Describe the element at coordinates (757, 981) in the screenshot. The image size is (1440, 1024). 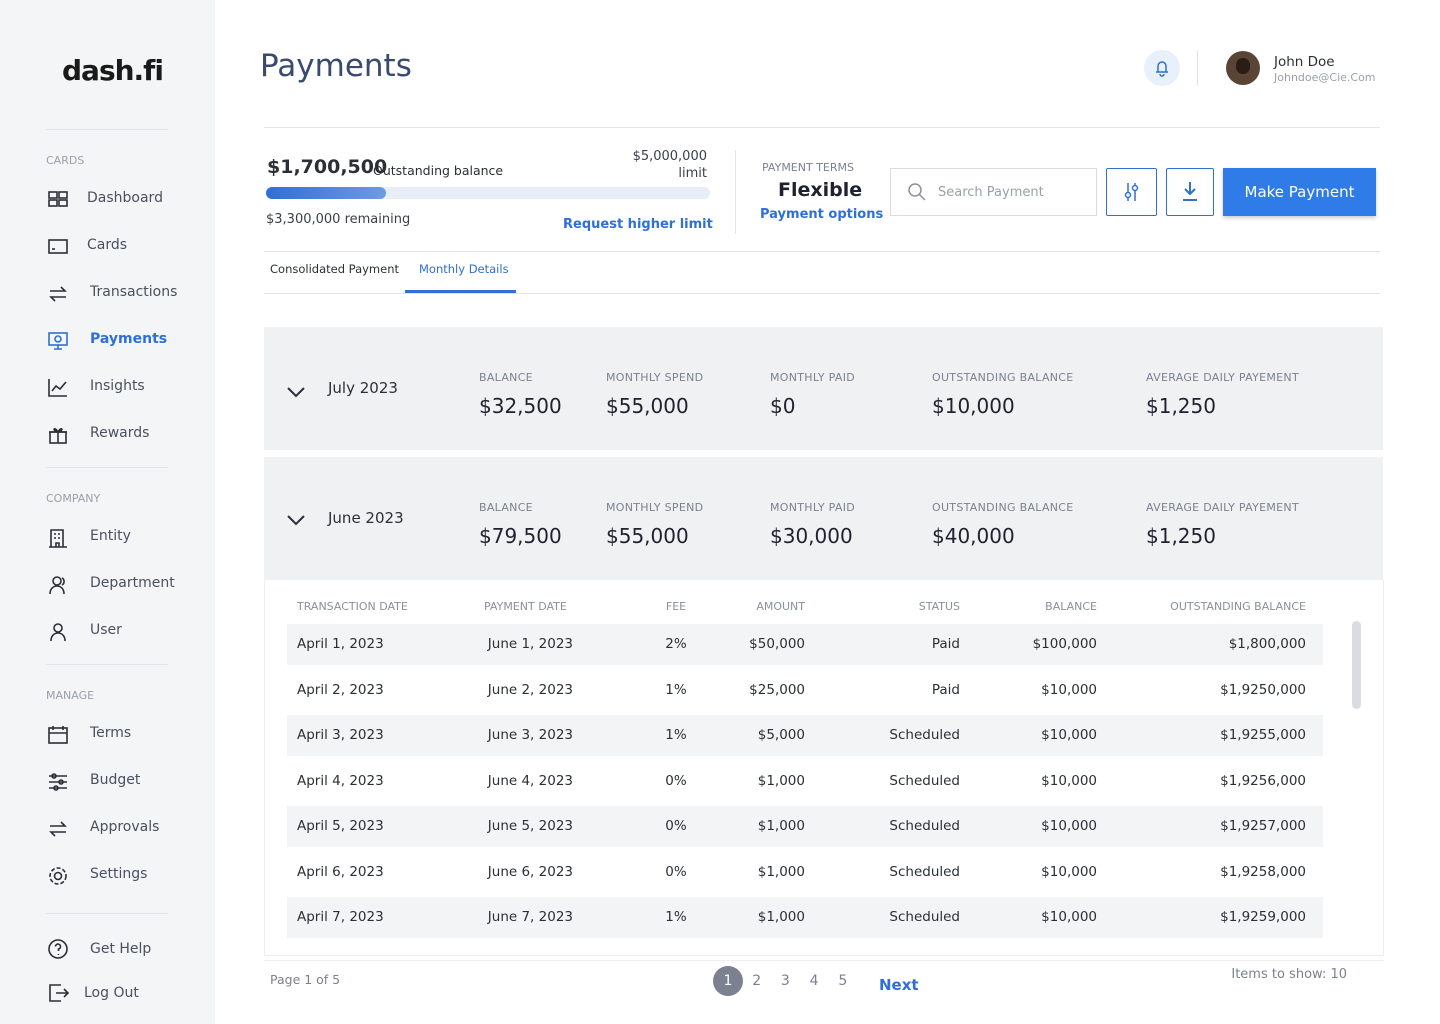
I see `page-number: 2` at that location.